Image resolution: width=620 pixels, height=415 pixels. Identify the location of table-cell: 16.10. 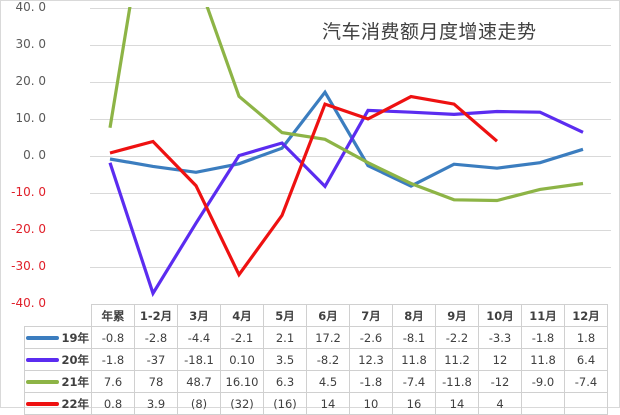
(242, 381).